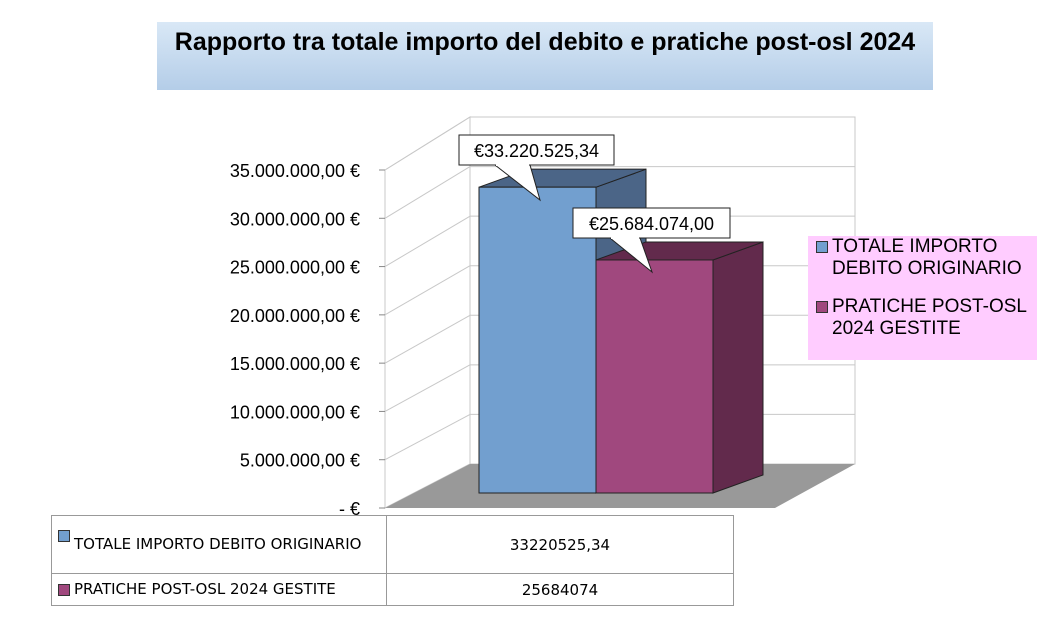  Describe the element at coordinates (822, 307) in the screenshot. I see `legend-swatch-pratiche` at that location.